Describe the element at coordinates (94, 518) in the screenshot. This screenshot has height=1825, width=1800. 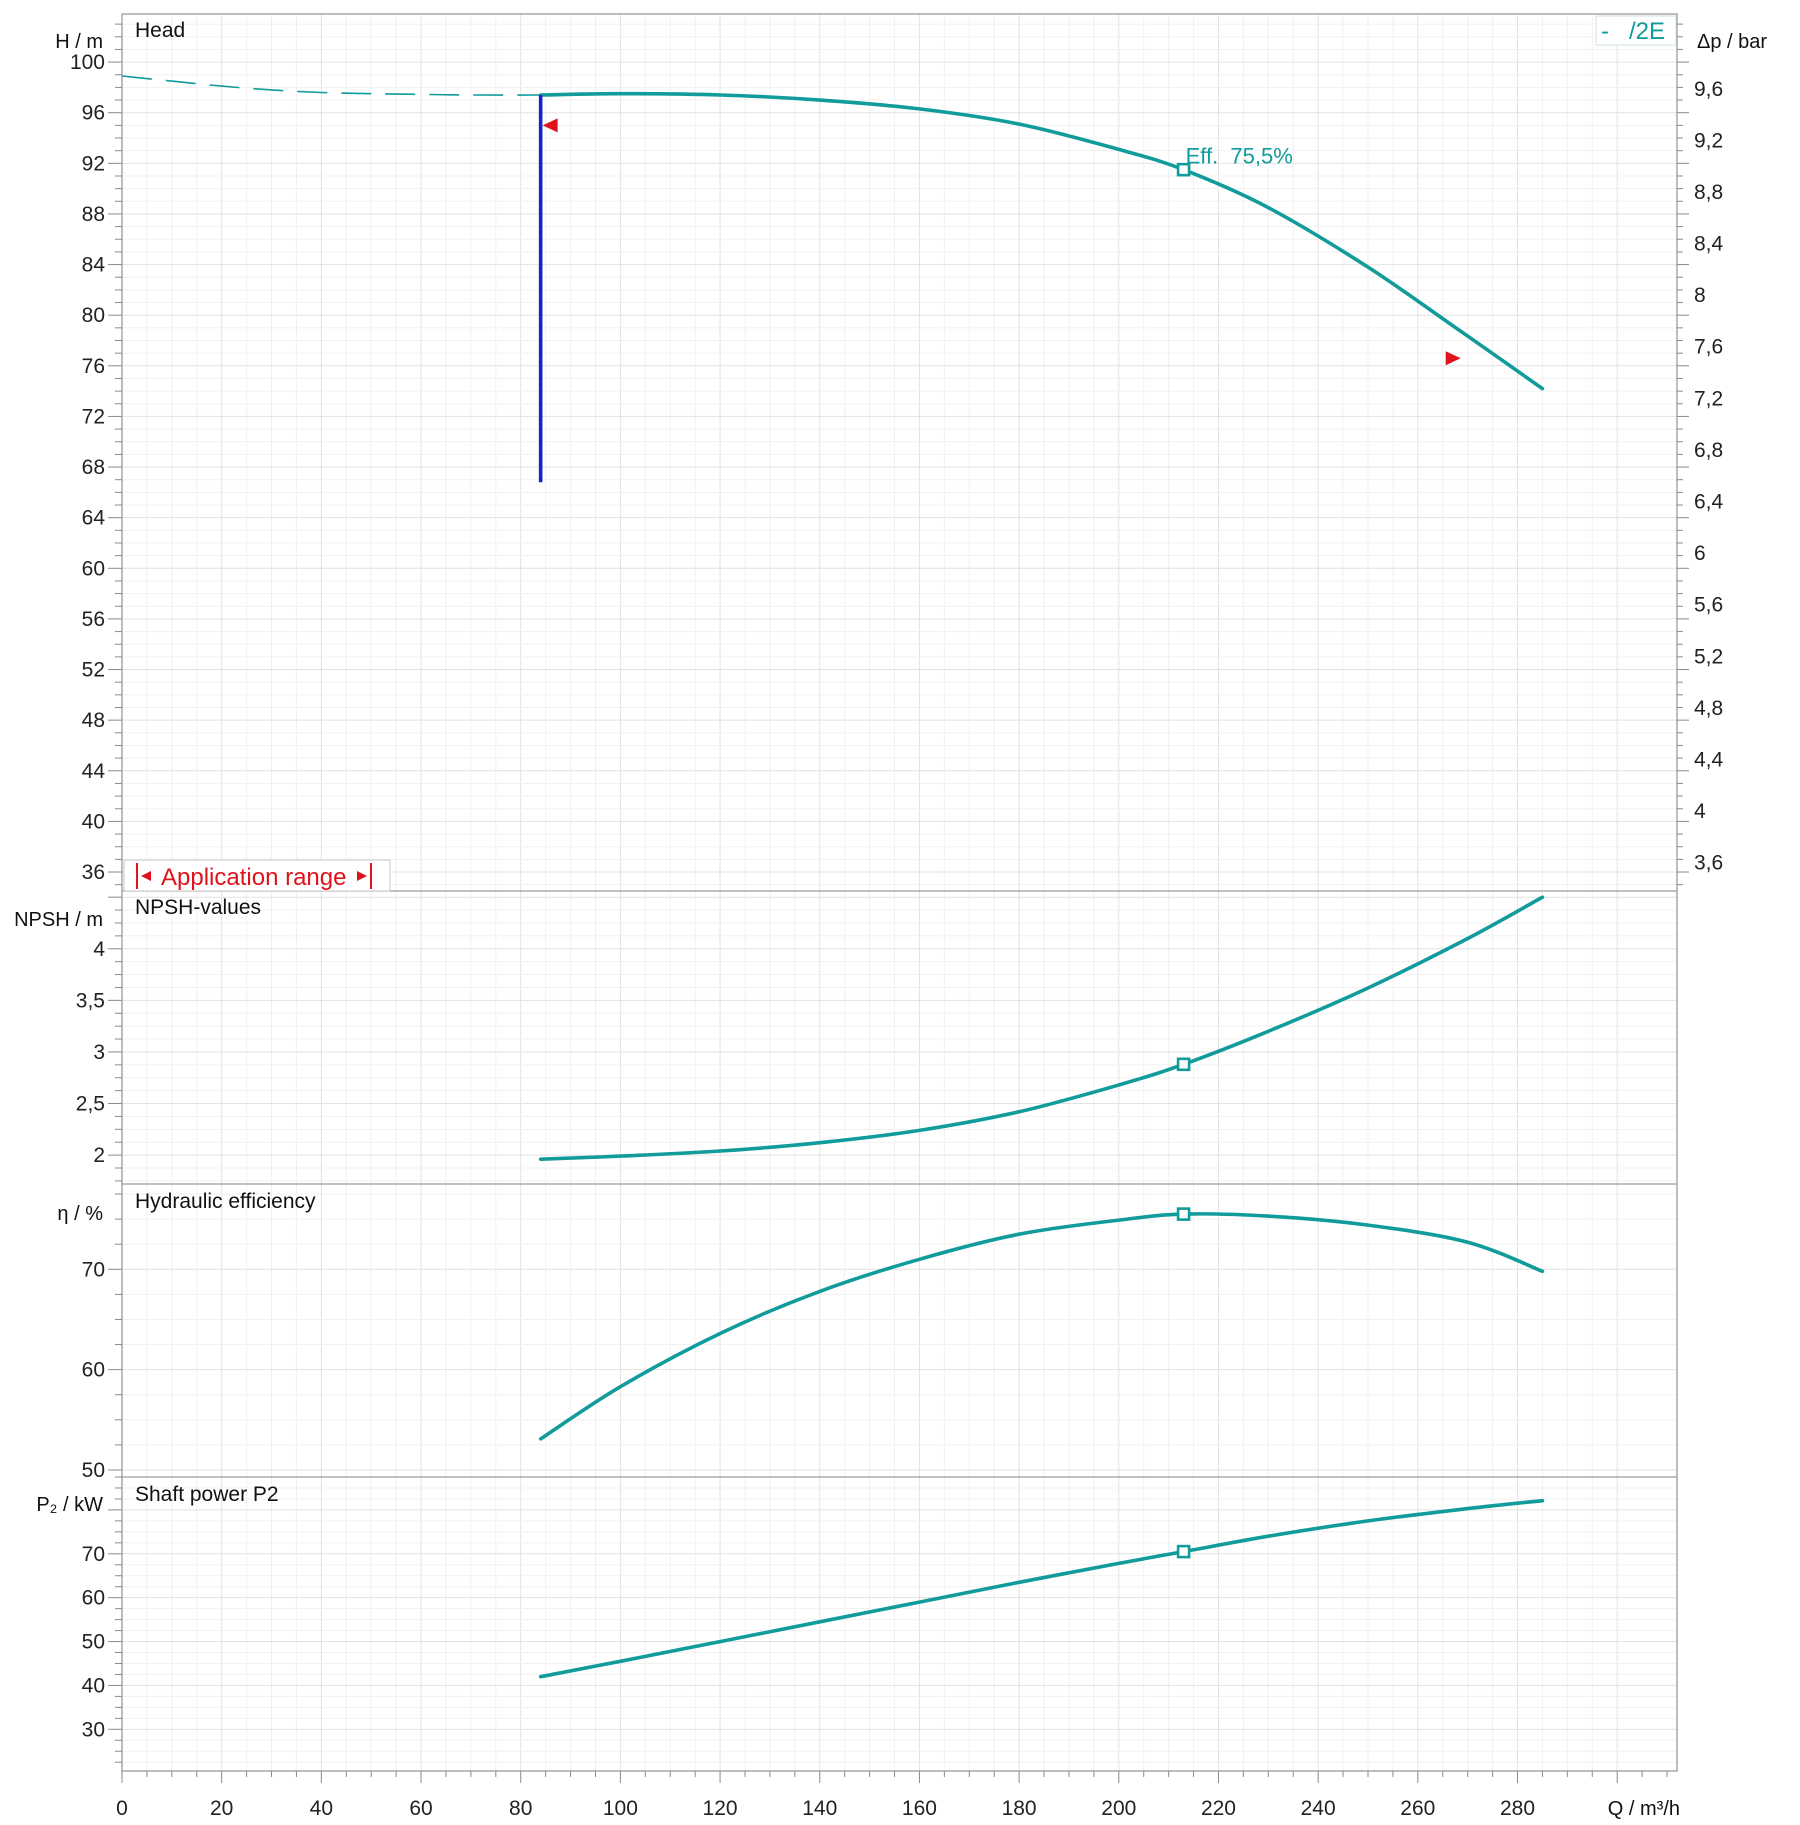
I see `y-tick-label-head: 64` at that location.